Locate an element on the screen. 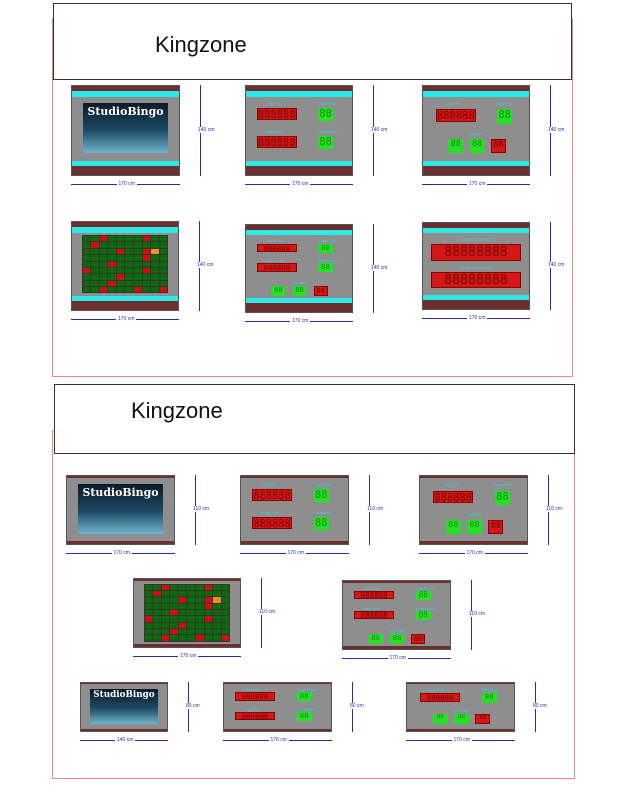 The image size is (618, 800). display-panel-board is located at coordinates (187, 613).